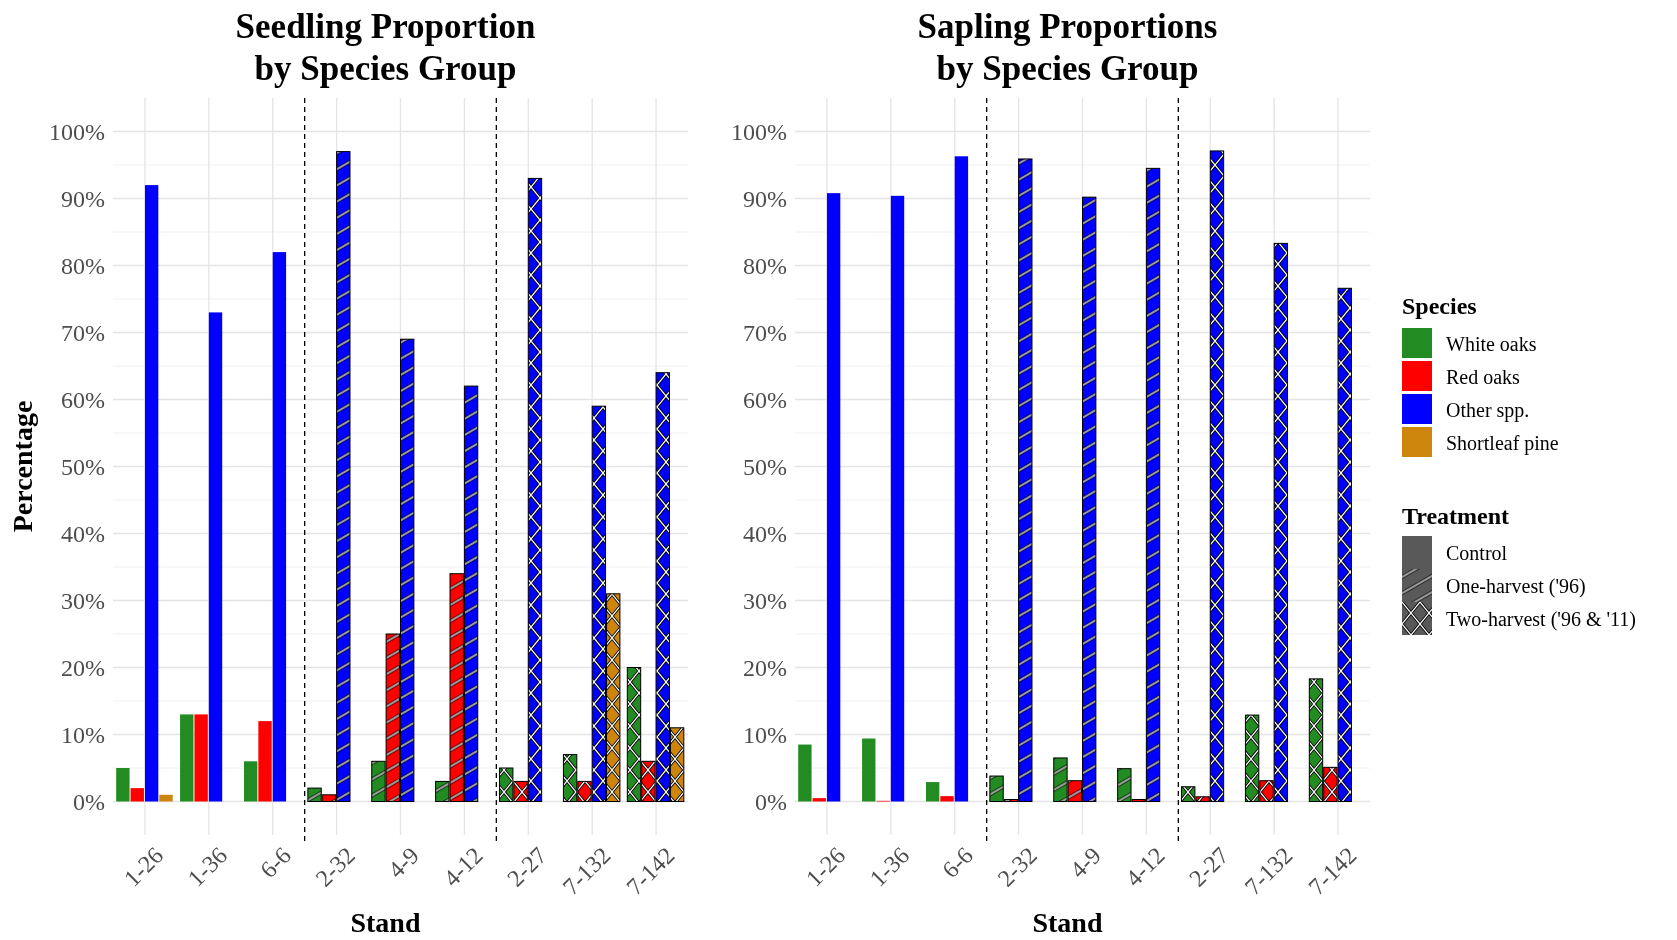 This screenshot has height=940, width=1677. What do you see at coordinates (1067, 47) in the screenshot?
I see `chart-title: Sapling Proportions by Species Group` at bounding box center [1067, 47].